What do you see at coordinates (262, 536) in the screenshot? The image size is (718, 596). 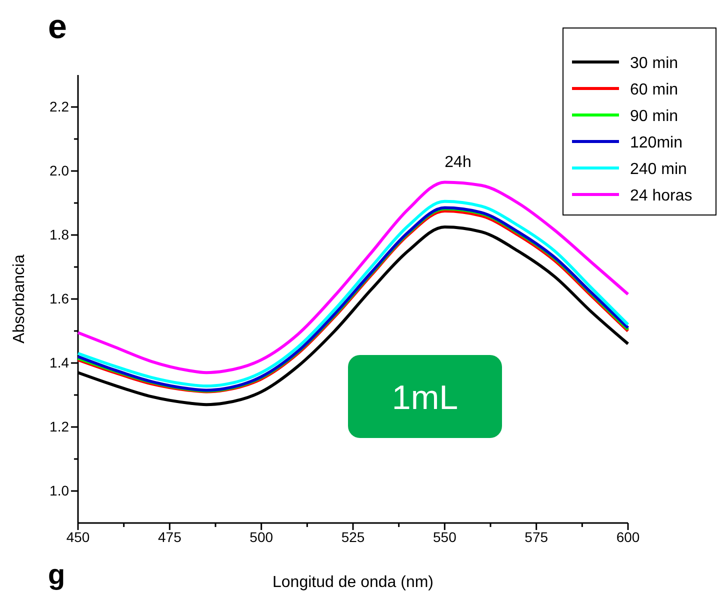 I see `x-tick-label: 500` at bounding box center [262, 536].